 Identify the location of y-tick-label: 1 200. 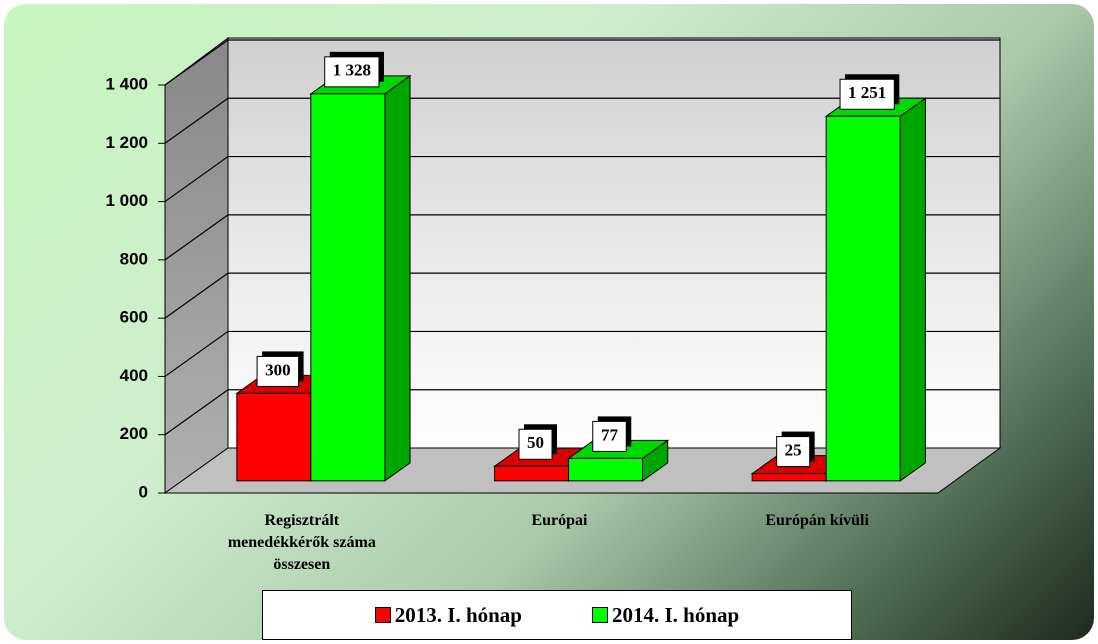
(126, 142).